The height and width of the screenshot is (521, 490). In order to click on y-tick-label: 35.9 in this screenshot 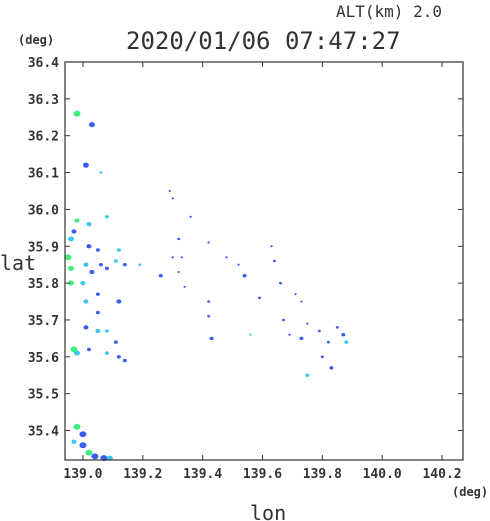, I will do `click(43, 247)`.